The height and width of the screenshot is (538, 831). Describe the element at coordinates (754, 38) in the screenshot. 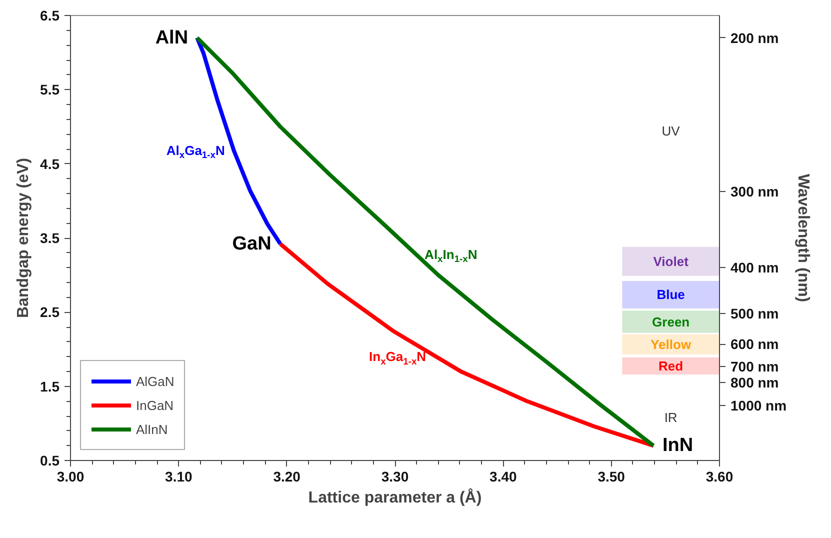

I see `ref-line-label: 200 nm` at that location.